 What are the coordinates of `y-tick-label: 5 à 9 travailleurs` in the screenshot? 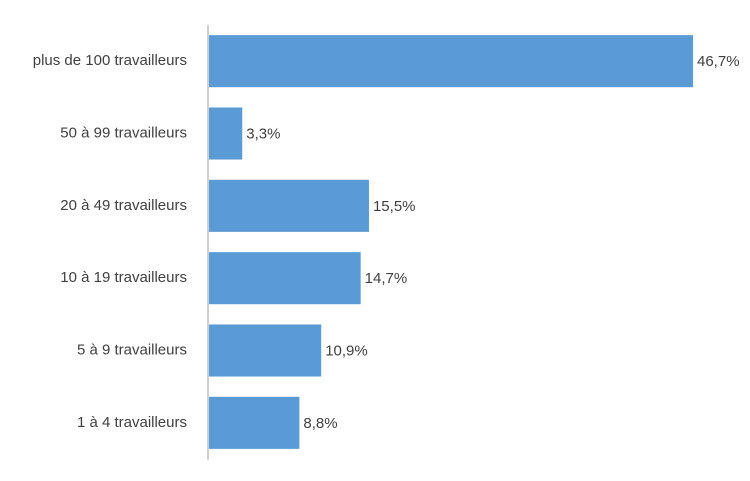 It's located at (132, 349).